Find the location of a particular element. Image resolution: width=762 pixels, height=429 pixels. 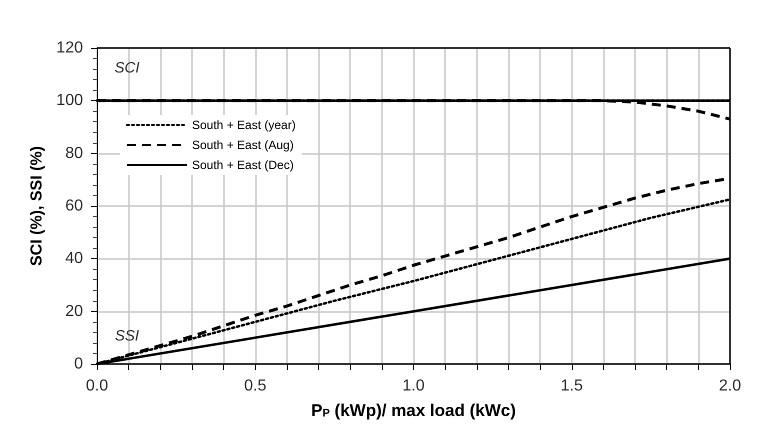

y-axis-title: SCI (%), SSI (%) is located at coordinates (37, 206).